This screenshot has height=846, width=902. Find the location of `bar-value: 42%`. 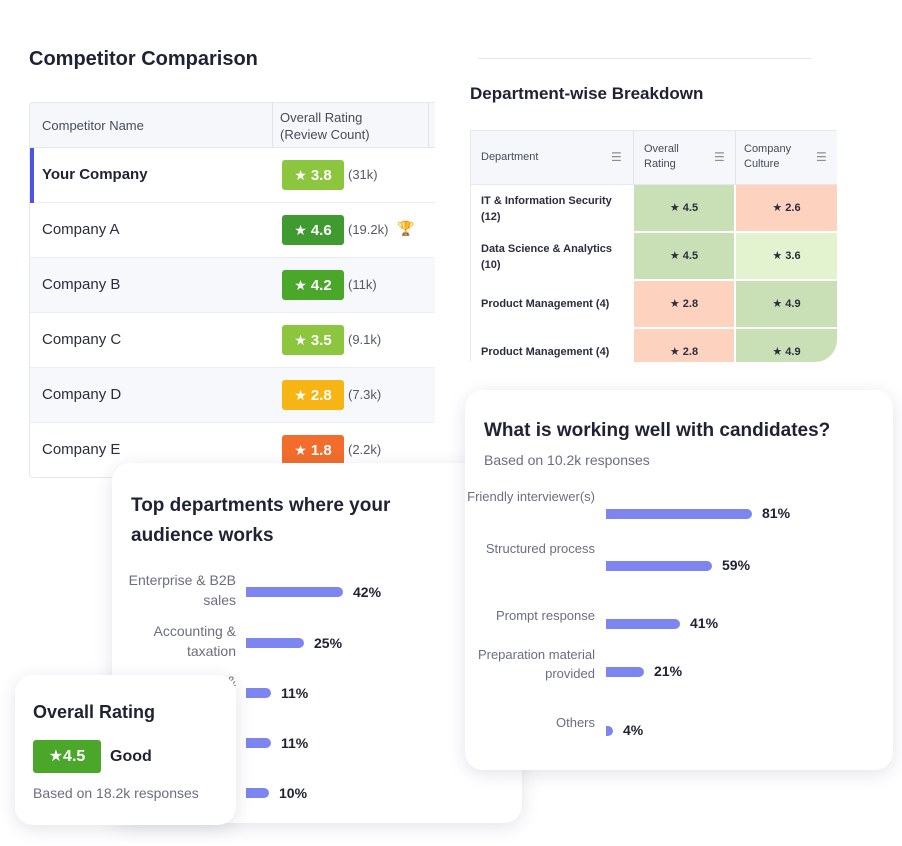

bar-value: 42% is located at coordinates (367, 592).